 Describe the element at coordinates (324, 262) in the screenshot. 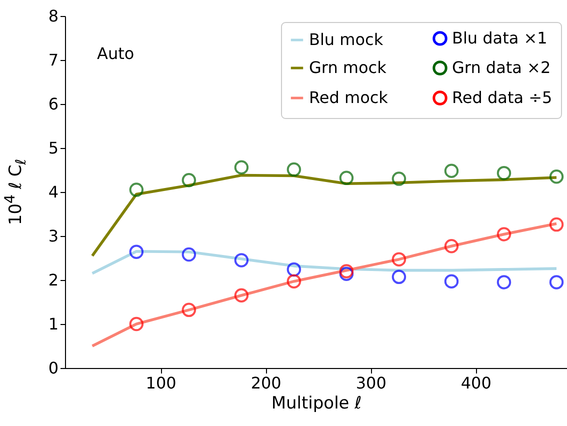

I see `line-series` at that location.